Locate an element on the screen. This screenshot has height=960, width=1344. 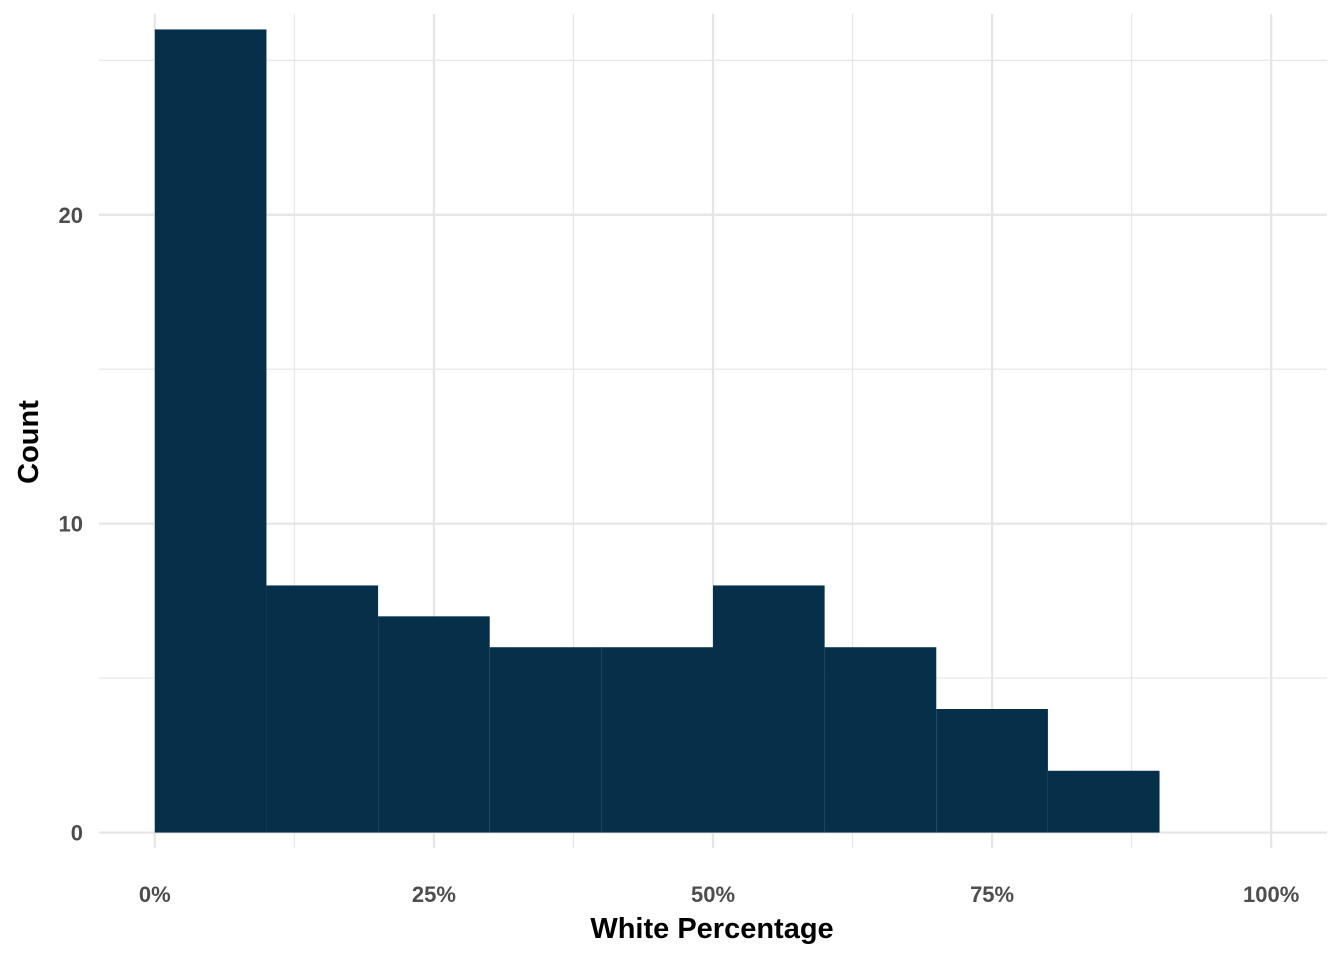
y-axis-title: Count is located at coordinates (29, 442).